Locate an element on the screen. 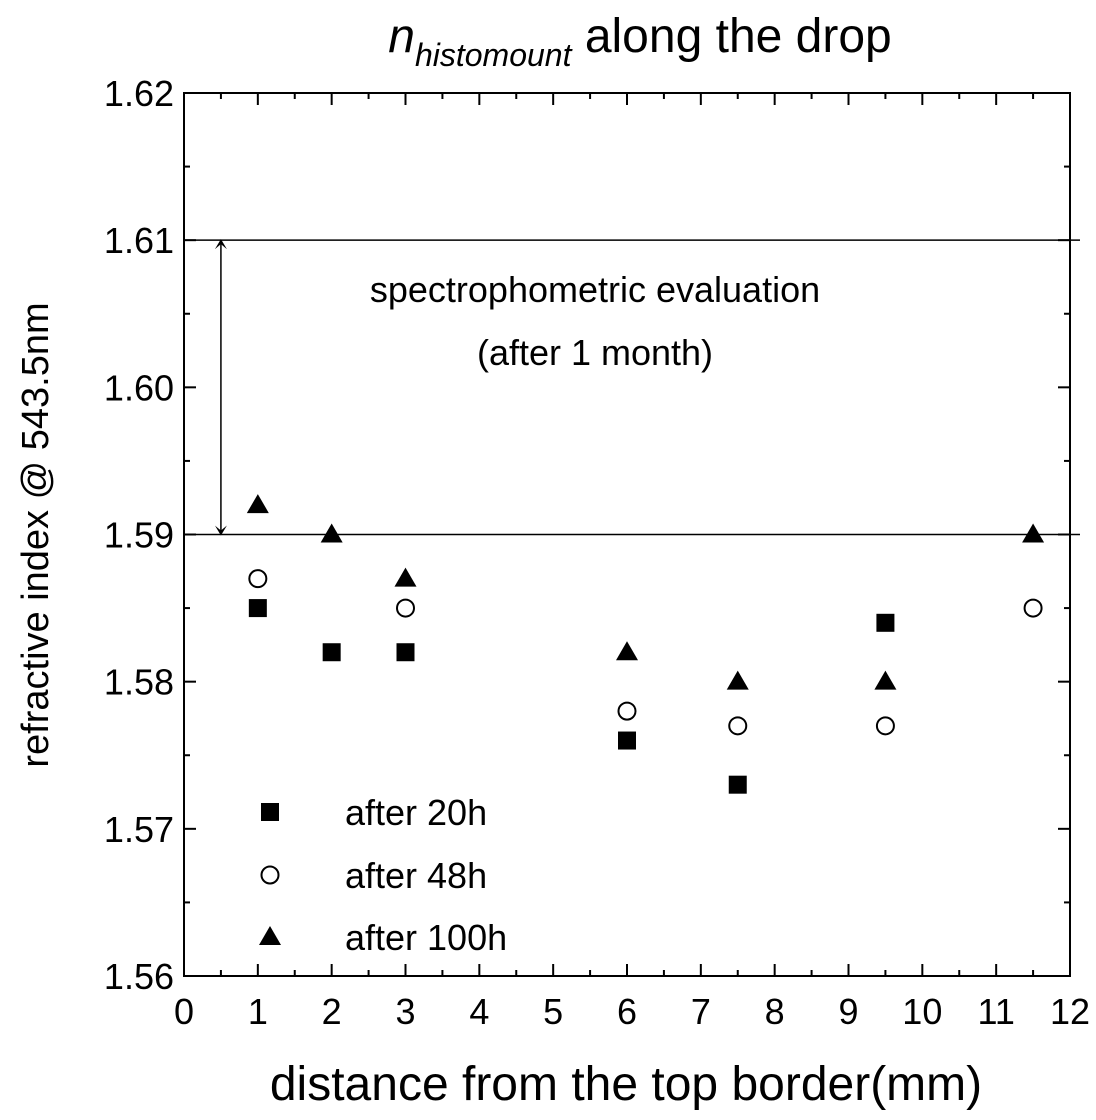 Image resolution: width=1096 pixels, height=1120 pixels. x-tick-label: 11 is located at coordinates (995, 1011).